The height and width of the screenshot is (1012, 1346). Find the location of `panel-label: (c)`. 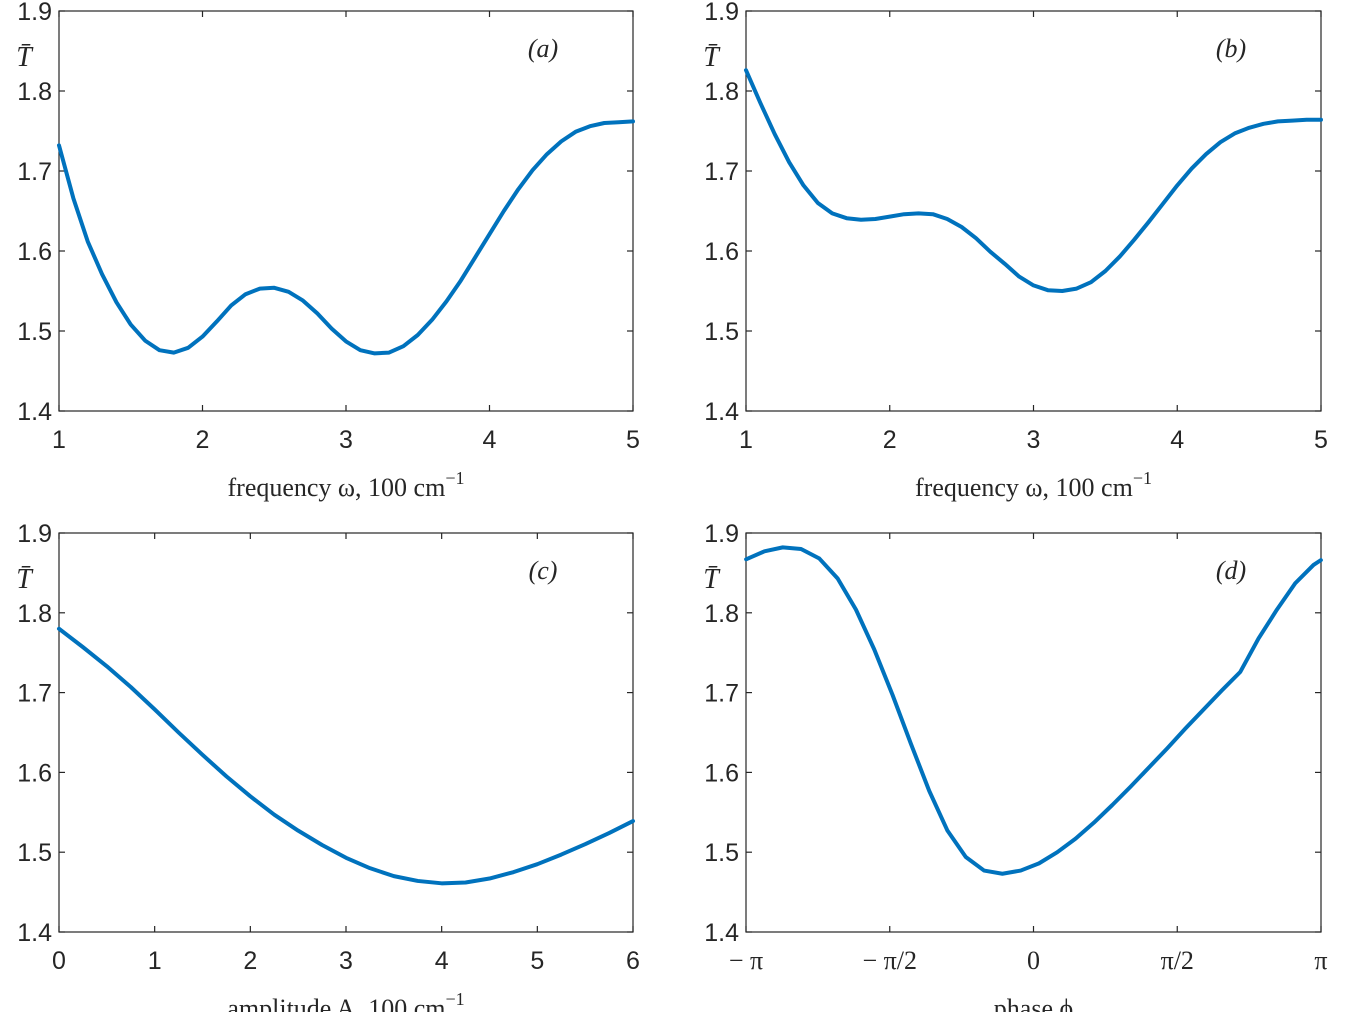

panel-label: (c) is located at coordinates (543, 570).